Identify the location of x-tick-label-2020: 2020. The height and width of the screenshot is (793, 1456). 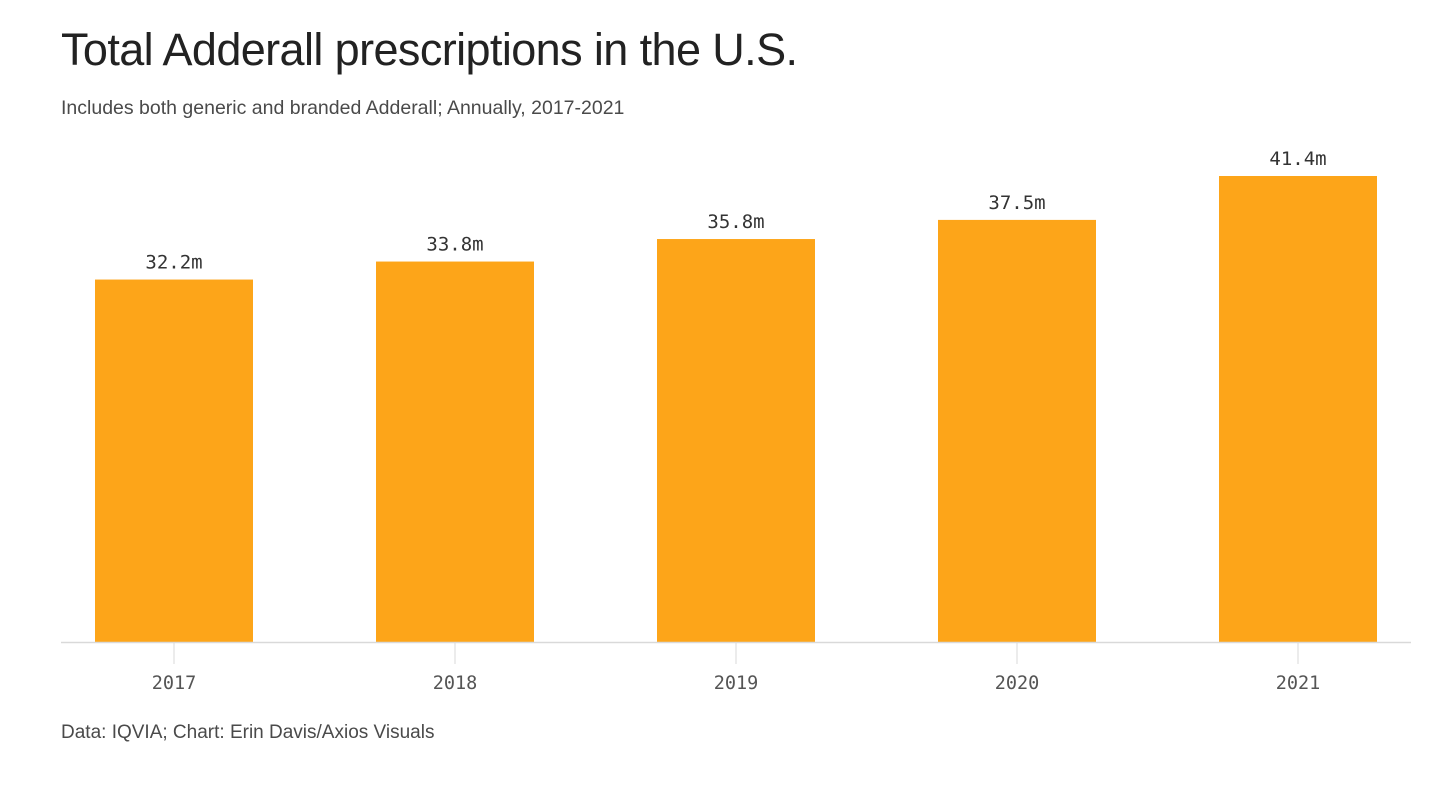
(1017, 683).